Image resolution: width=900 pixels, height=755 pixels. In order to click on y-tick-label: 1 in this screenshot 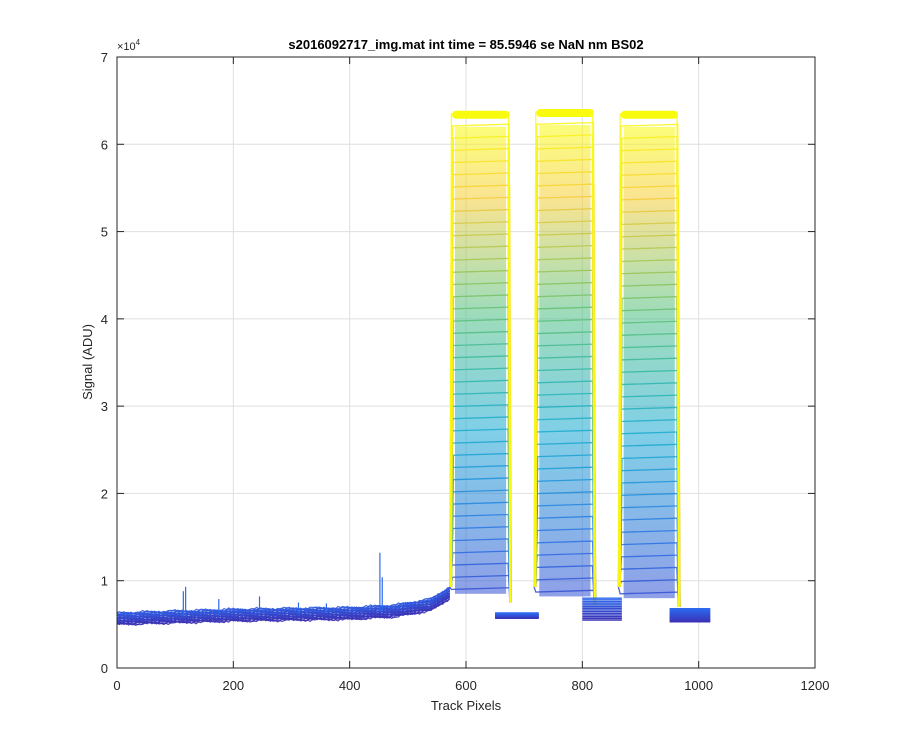, I will do `click(104, 581)`.